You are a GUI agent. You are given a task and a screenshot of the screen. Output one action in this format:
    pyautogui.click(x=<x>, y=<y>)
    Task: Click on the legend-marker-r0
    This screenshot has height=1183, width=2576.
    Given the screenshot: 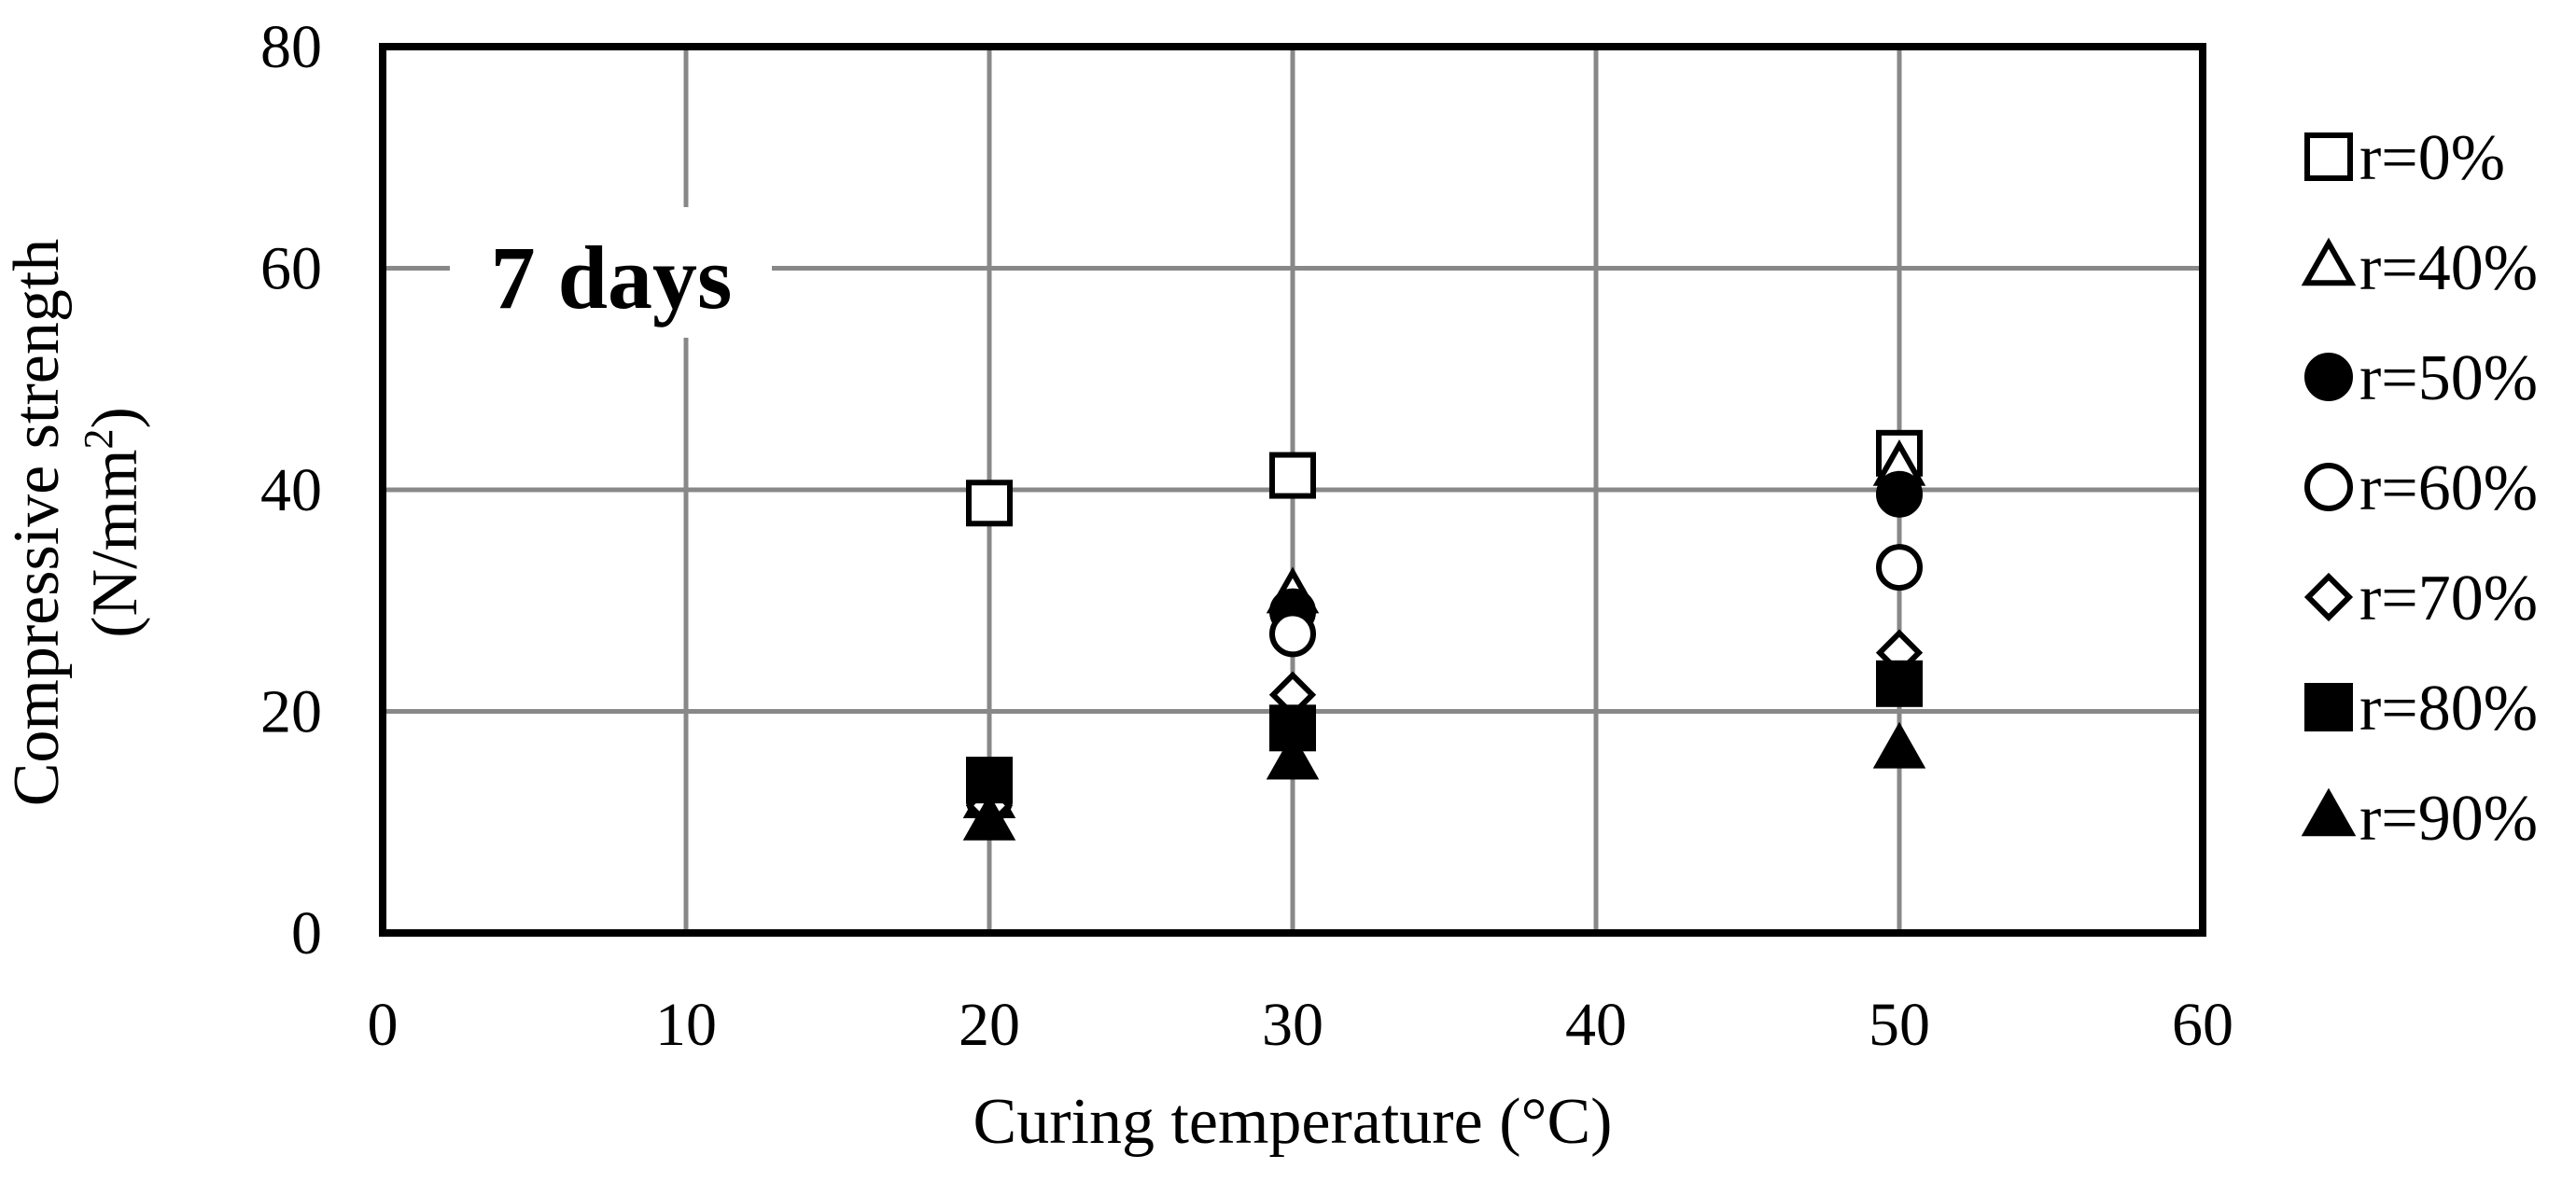 What is the action you would take?
    pyautogui.click(x=2328, y=156)
    